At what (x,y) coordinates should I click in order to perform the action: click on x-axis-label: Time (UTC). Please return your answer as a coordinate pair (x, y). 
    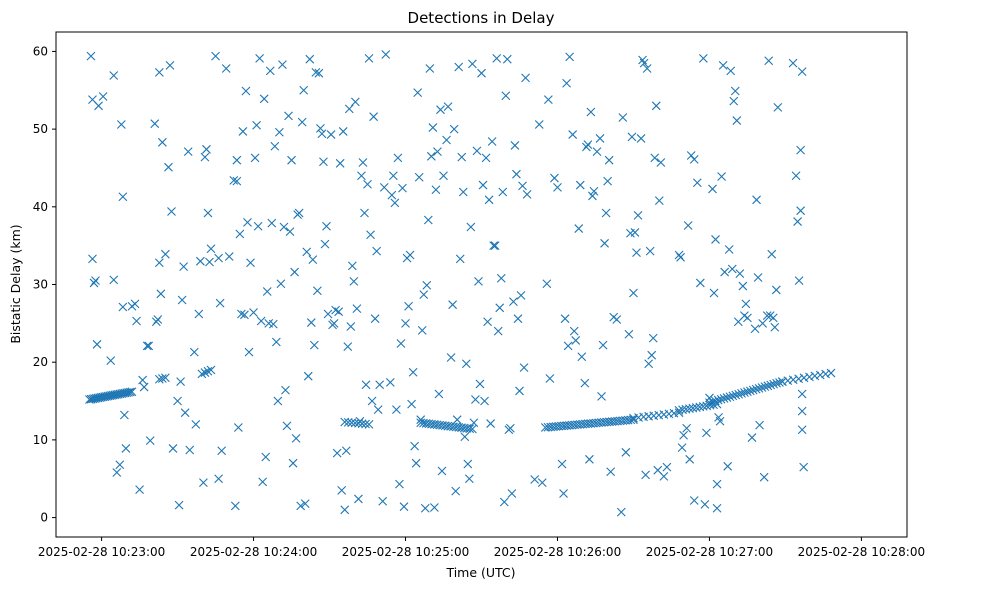
    Looking at the image, I should click on (480, 572).